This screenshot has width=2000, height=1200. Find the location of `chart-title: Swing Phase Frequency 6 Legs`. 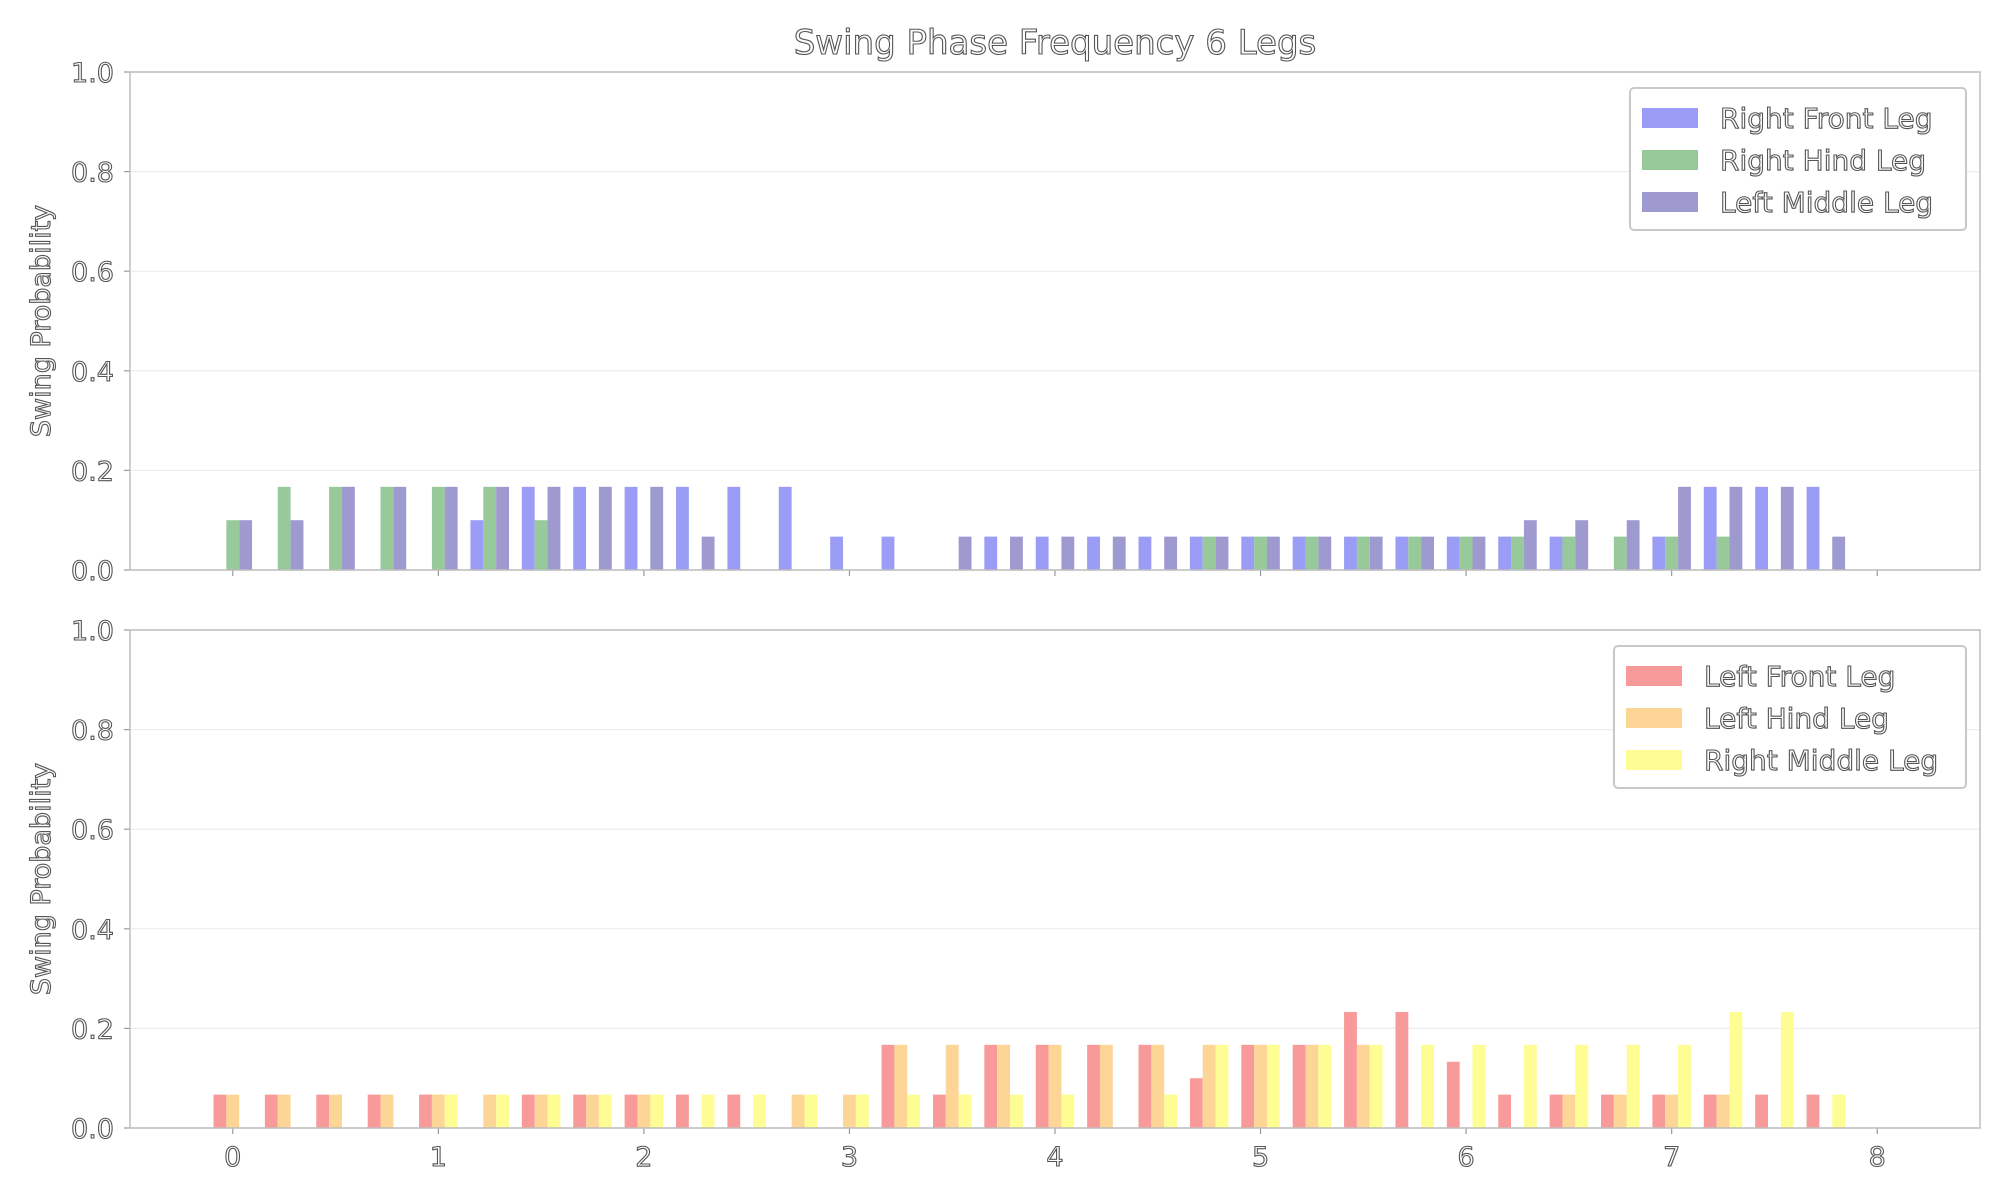

chart-title: Swing Phase Frequency 6 Legs is located at coordinates (1055, 43).